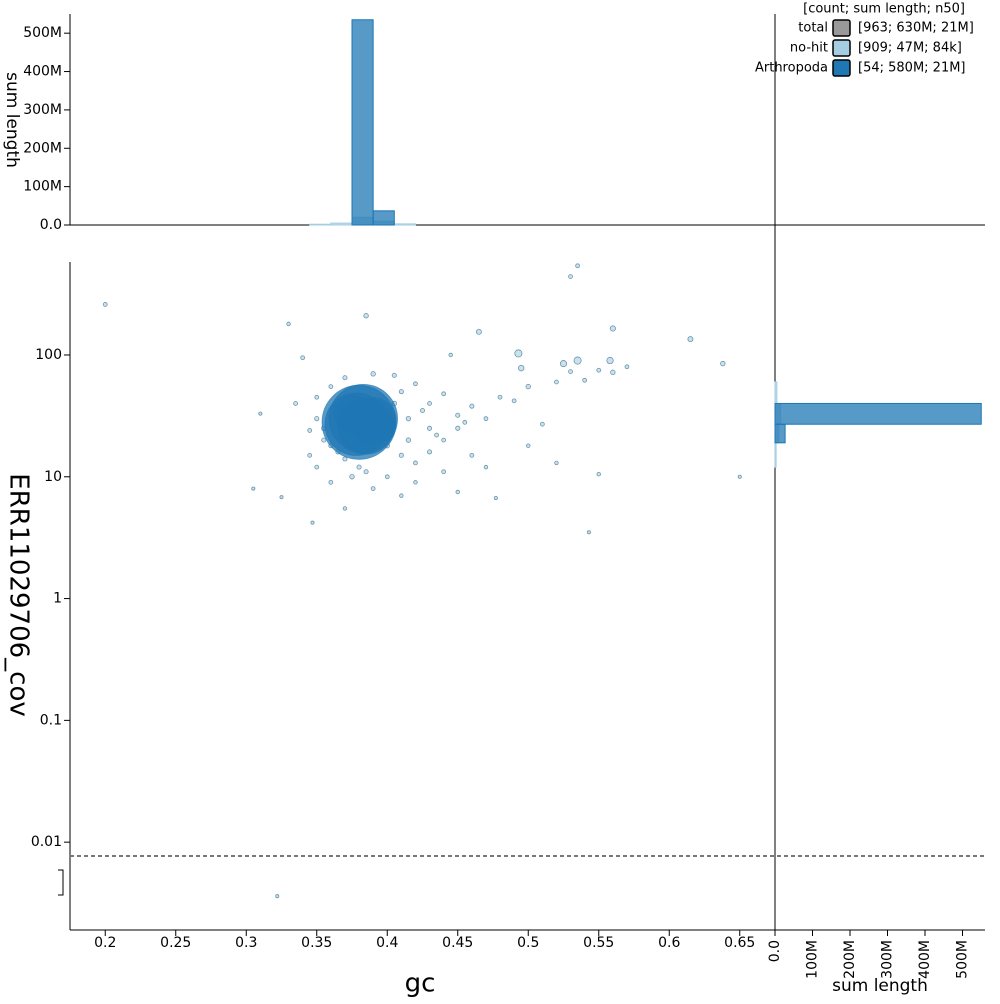 The height and width of the screenshot is (1004, 1000). I want to click on y-tick-label: 10, so click(53, 477).